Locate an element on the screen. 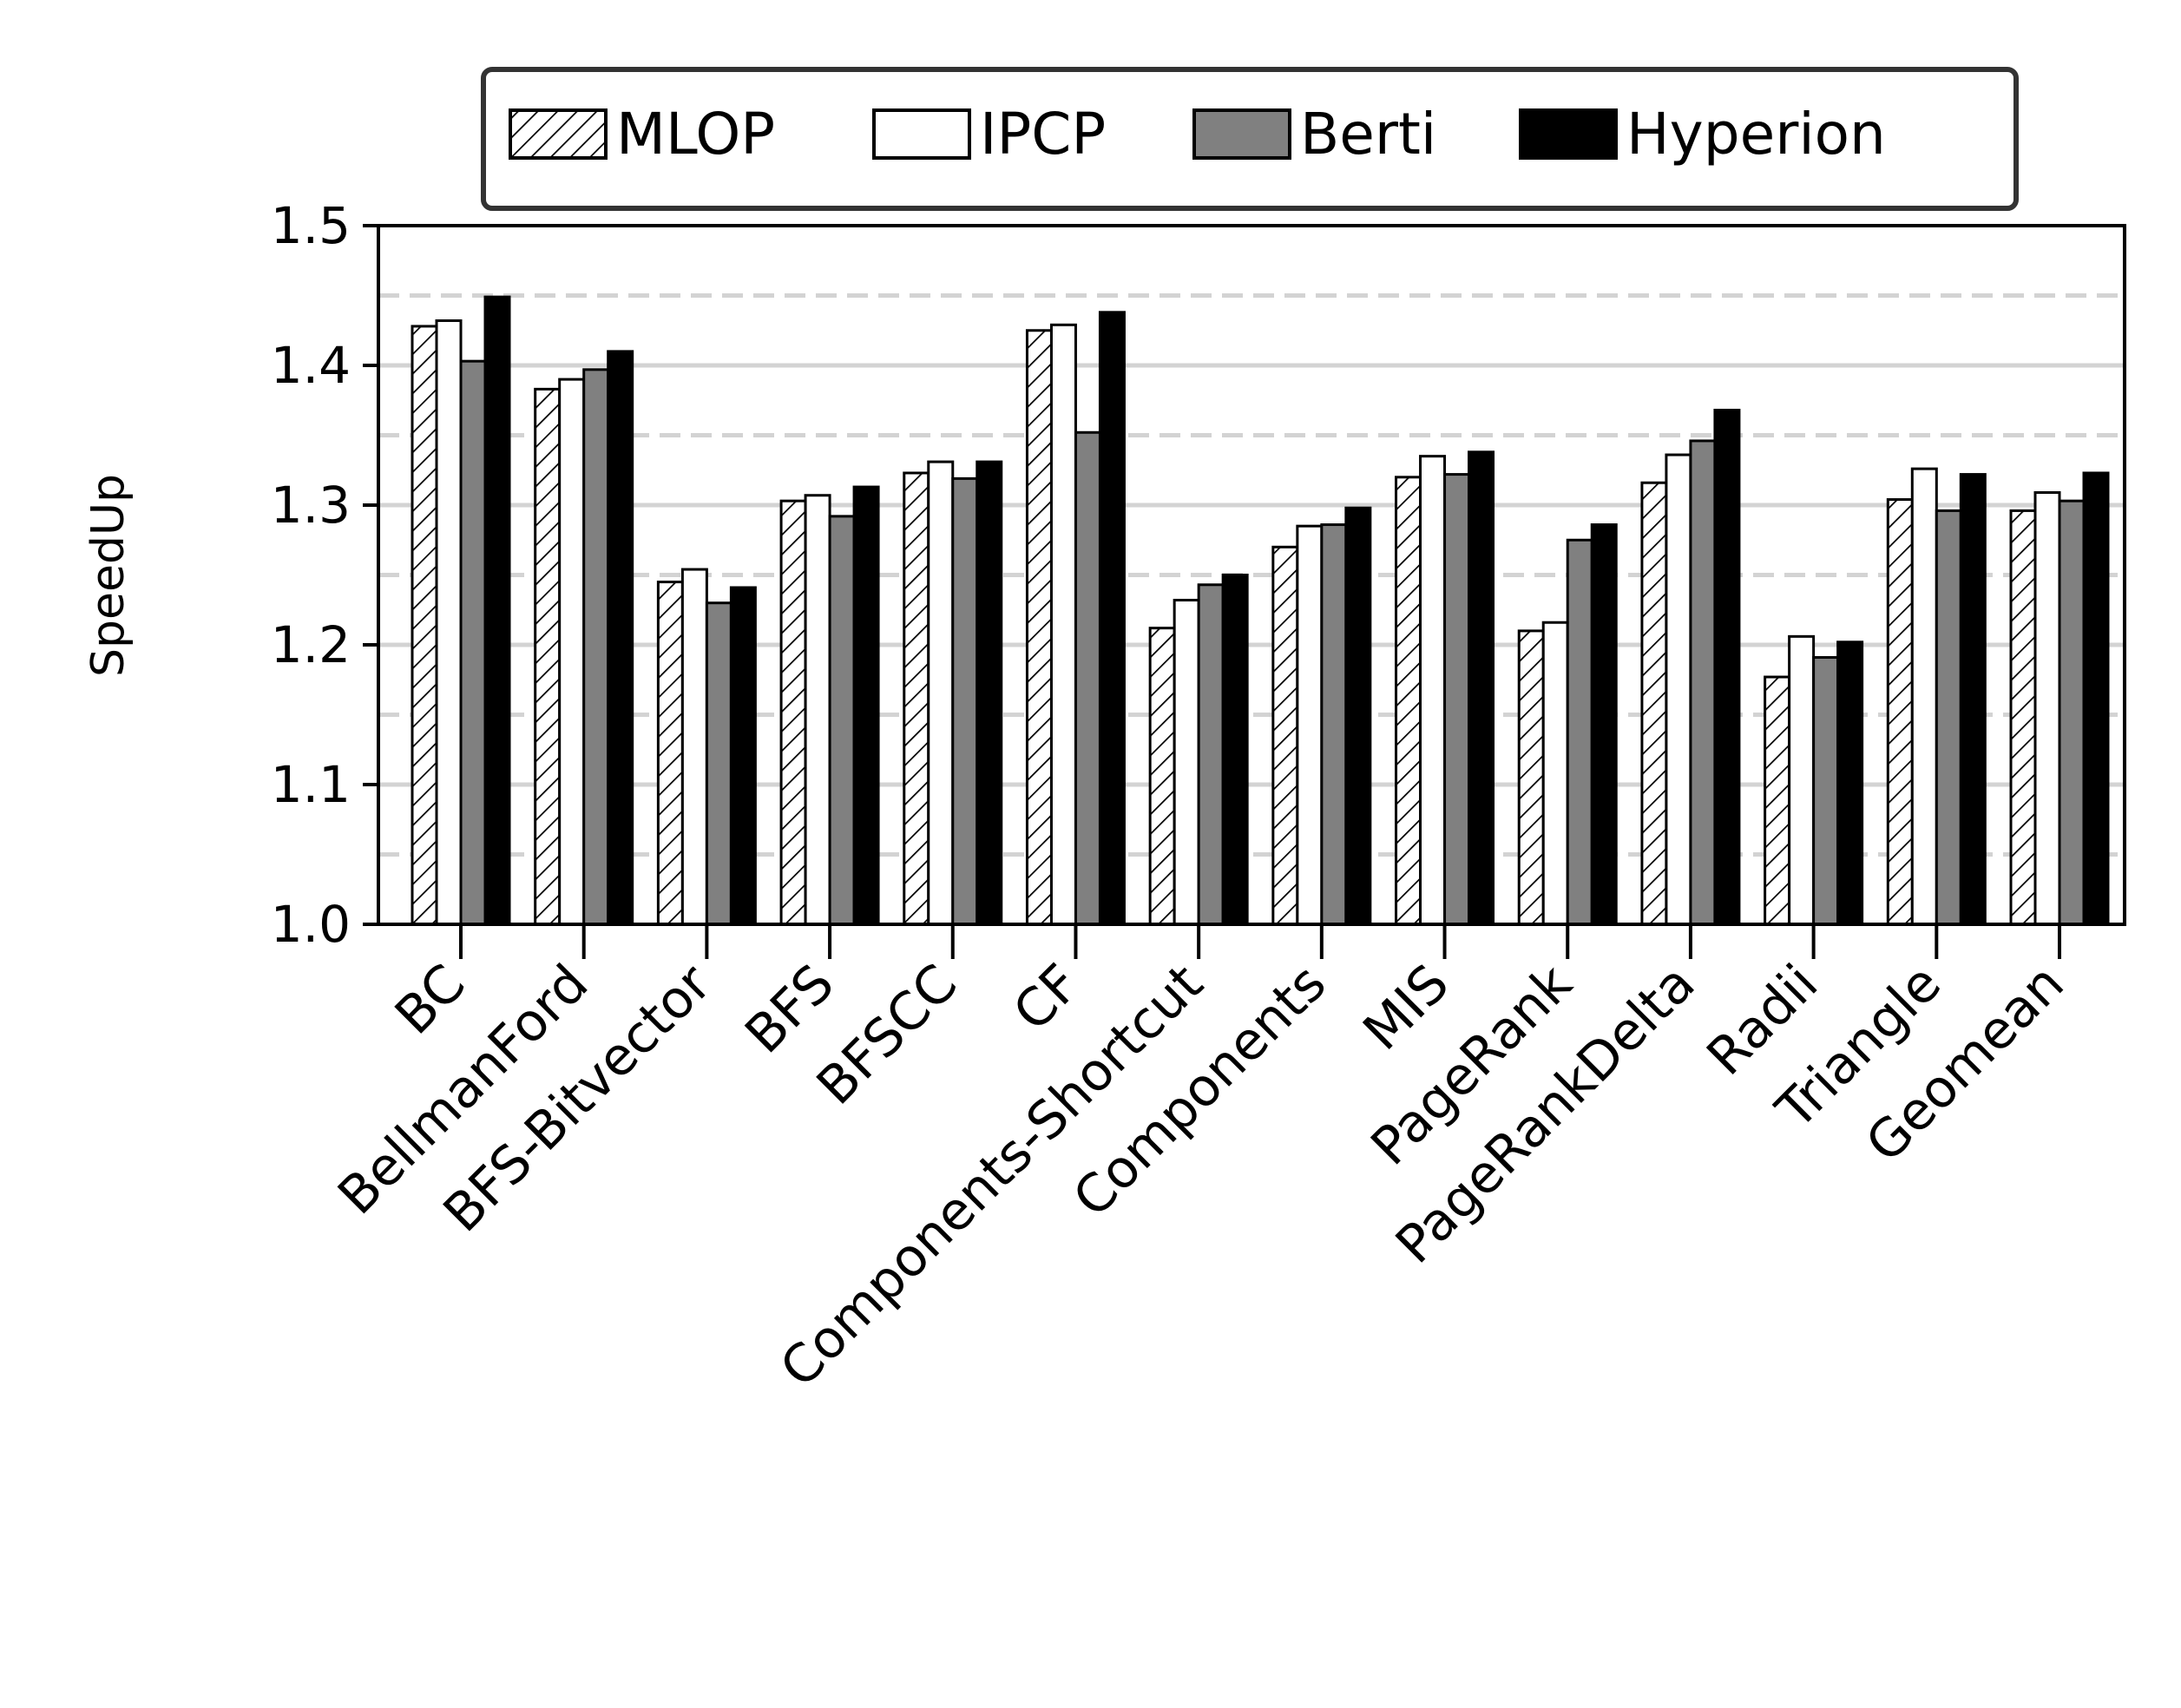 The image size is (2181, 1708). y-tick-label: 1.0 is located at coordinates (311, 924).